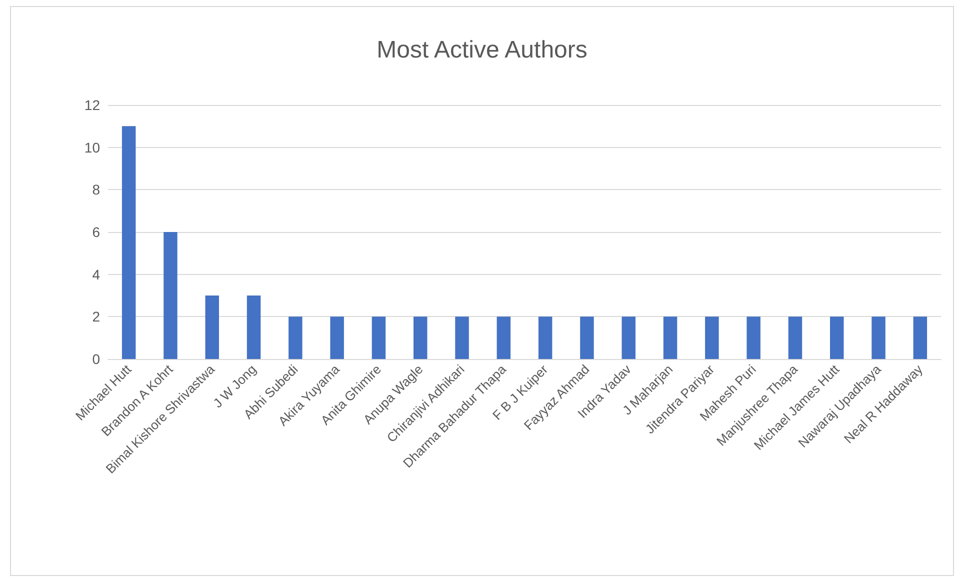 The width and height of the screenshot is (959, 578). What do you see at coordinates (92, 147) in the screenshot?
I see `y-tick-label: 10` at bounding box center [92, 147].